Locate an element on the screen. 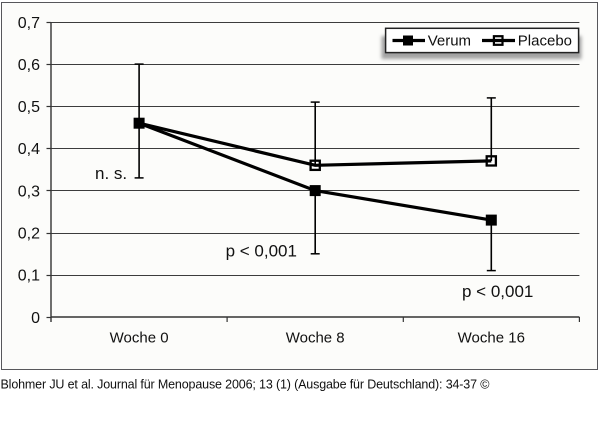 The width and height of the screenshot is (600, 431). svg-text: 0,7 is located at coordinates (29, 23).